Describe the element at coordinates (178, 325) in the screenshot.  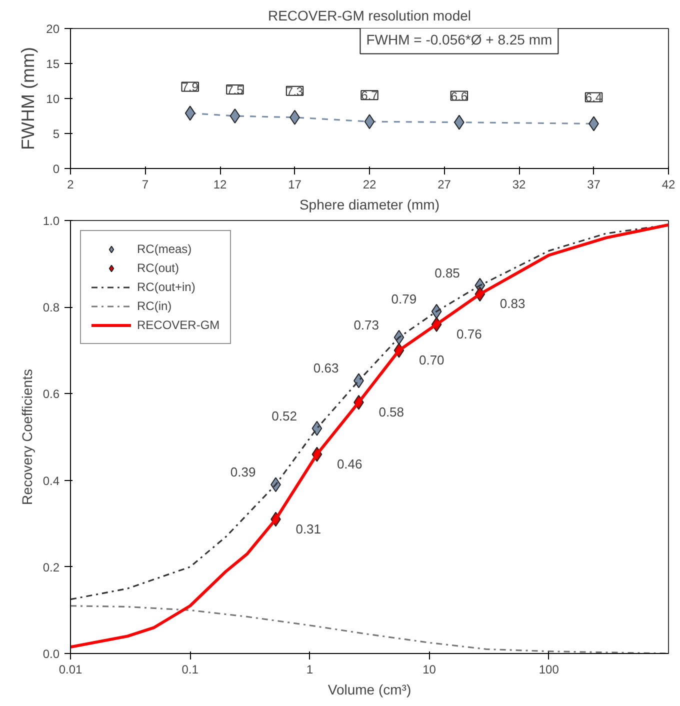
I see `legend-label: RECOVER-GM` at that location.